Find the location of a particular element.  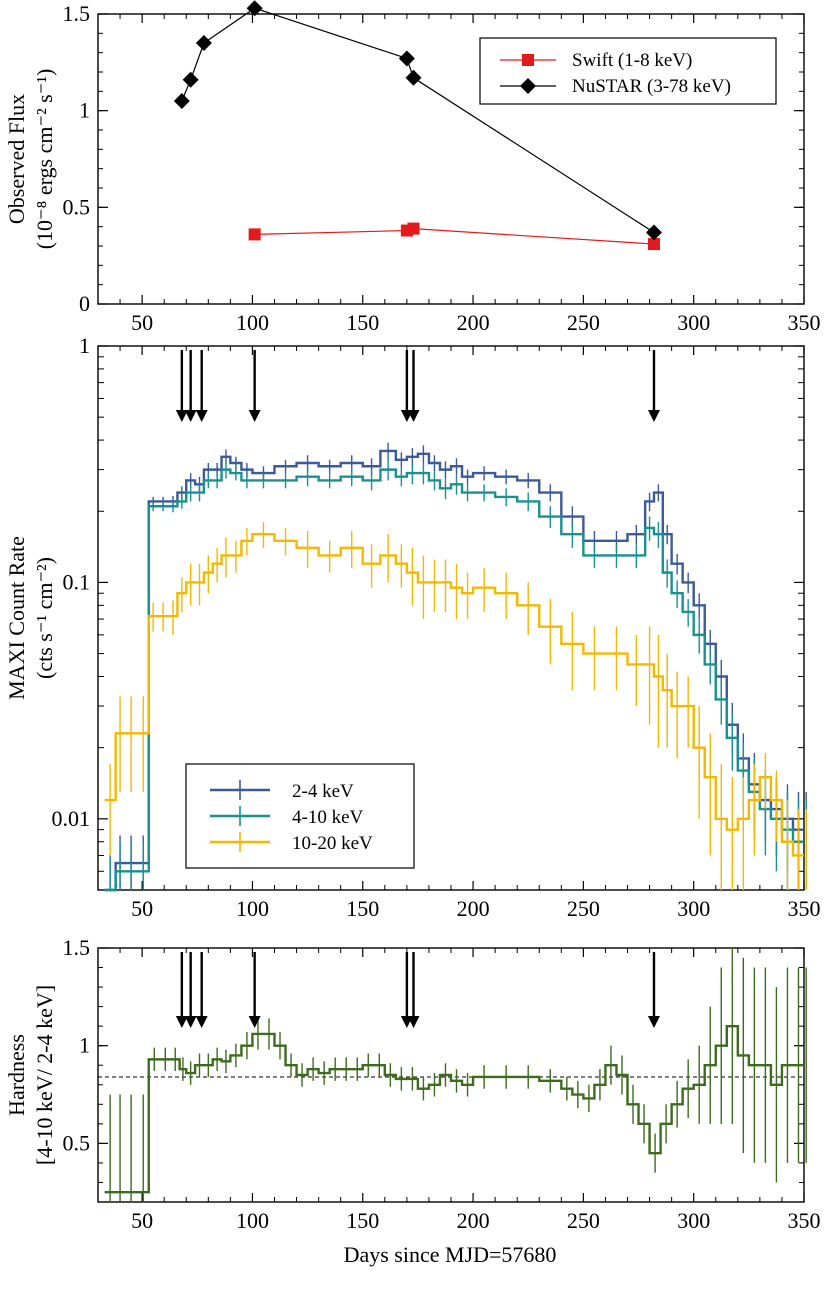

y-tick-label: 0.01 is located at coordinates (71, 818).